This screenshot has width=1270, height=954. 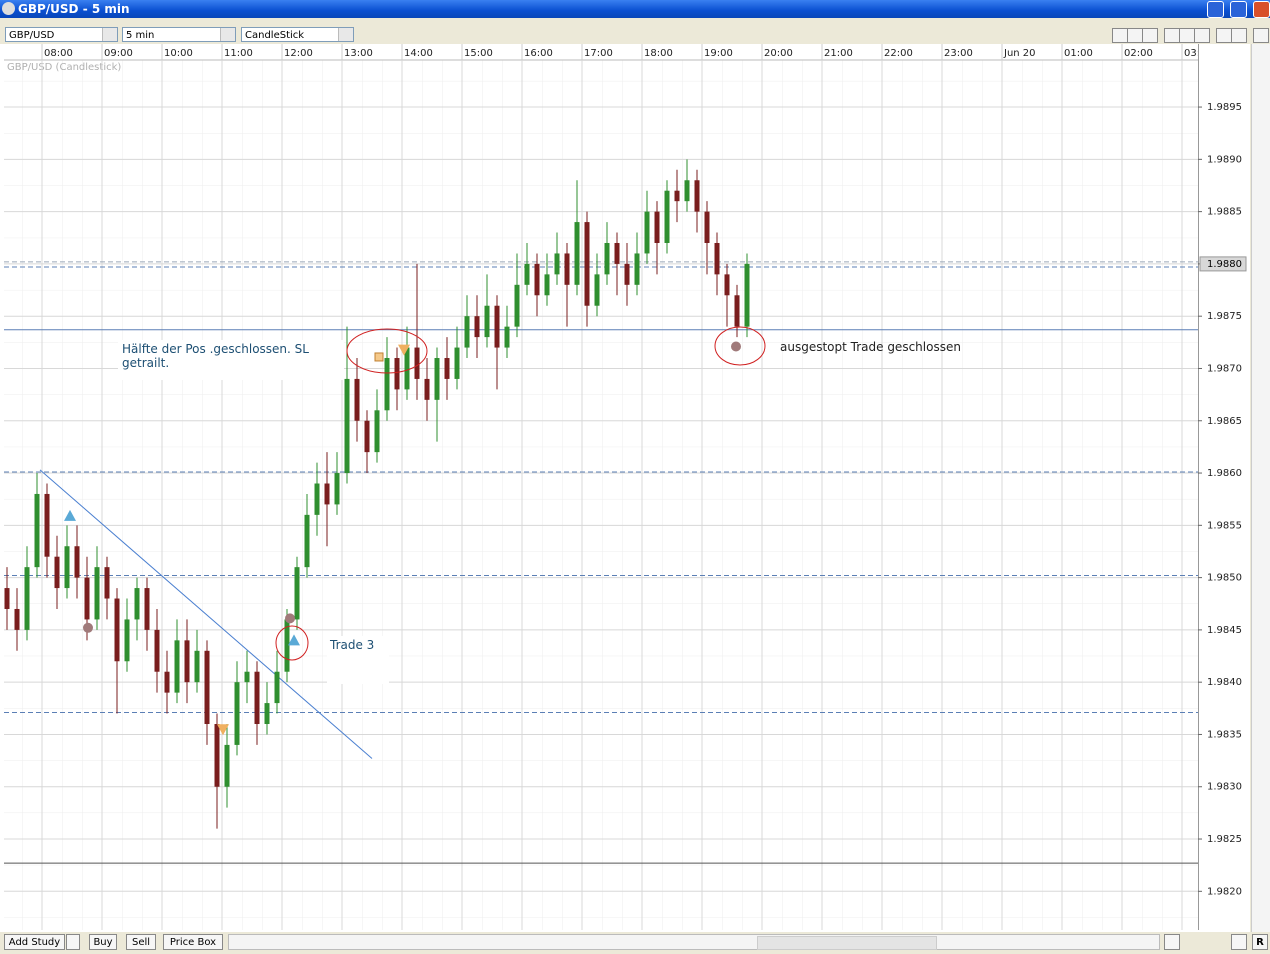 I want to click on series-label: GBP/USD (Candlestick), so click(x=64, y=67).